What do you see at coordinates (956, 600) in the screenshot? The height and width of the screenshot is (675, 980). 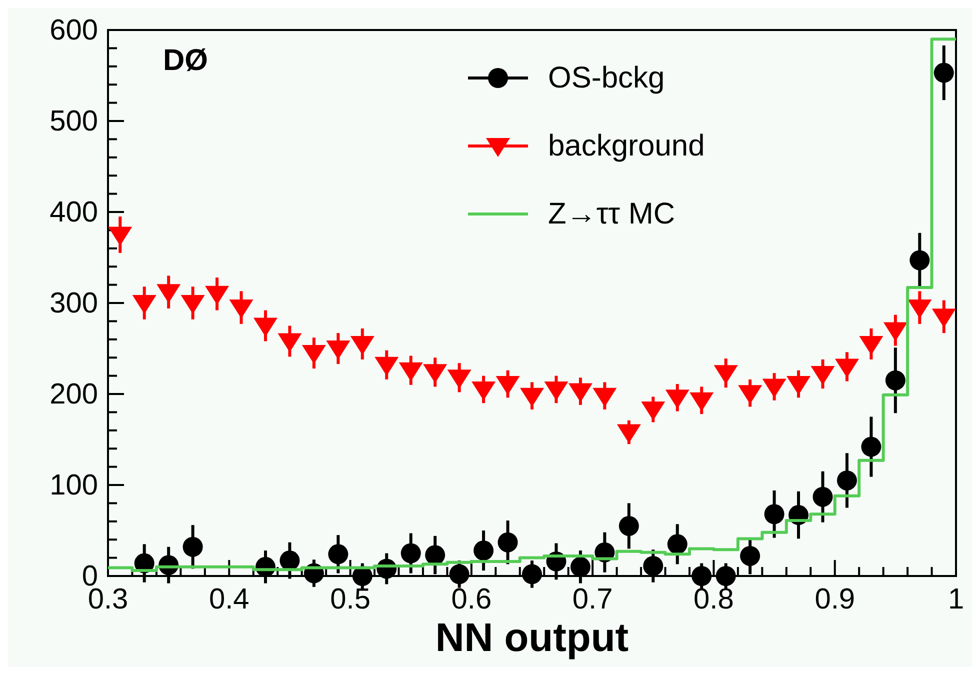 I see `x-tick-label: 1` at bounding box center [956, 600].